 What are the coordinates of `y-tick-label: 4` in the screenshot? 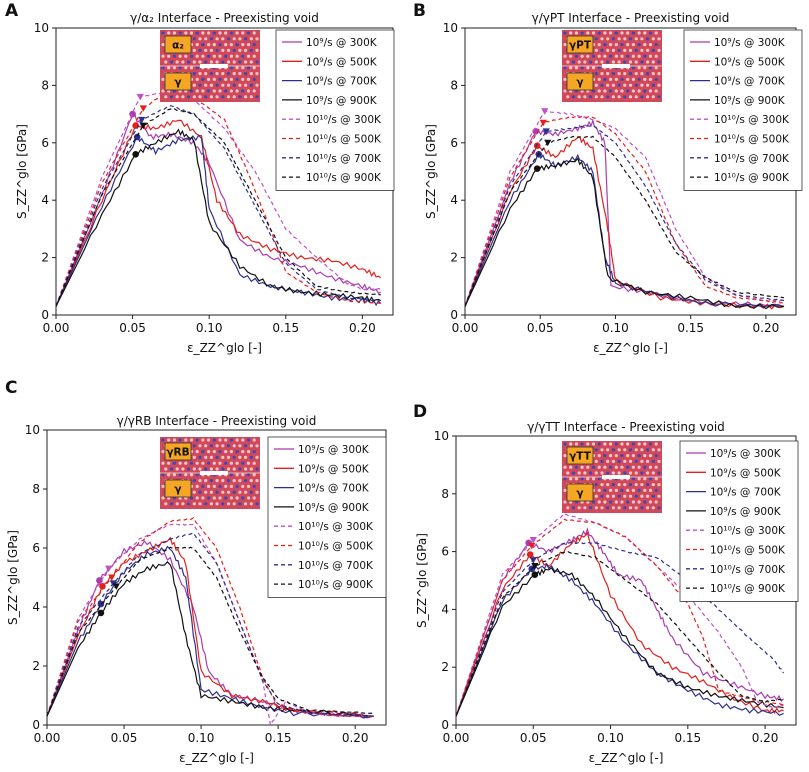 It's located at (445, 609).